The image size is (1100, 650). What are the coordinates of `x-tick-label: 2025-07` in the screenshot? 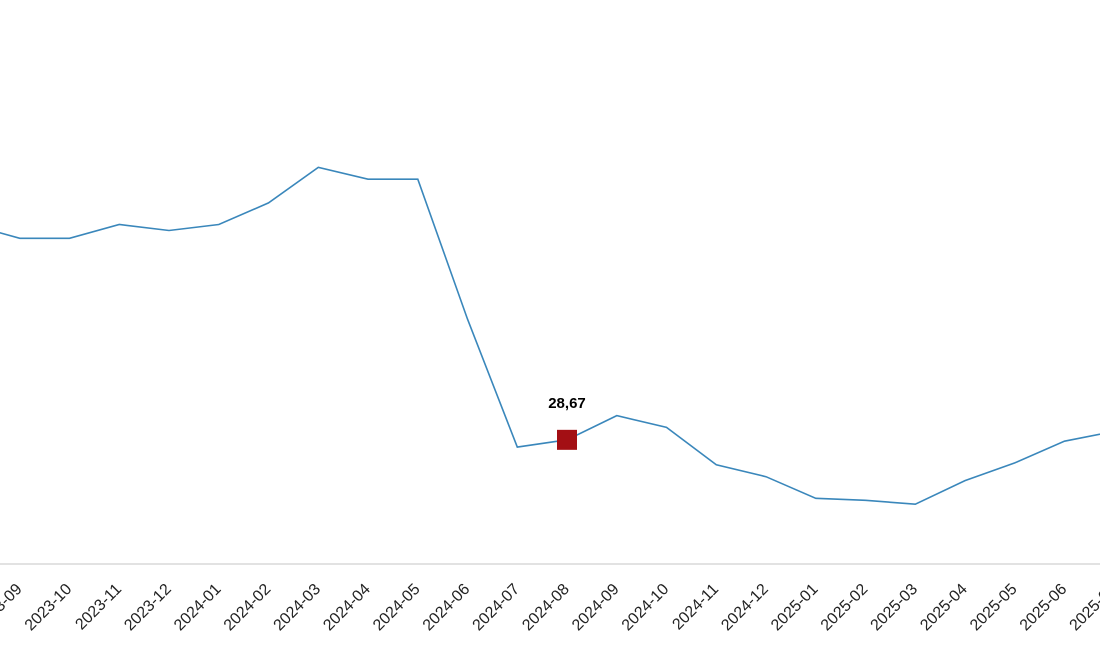 It's located at (1083, 608).